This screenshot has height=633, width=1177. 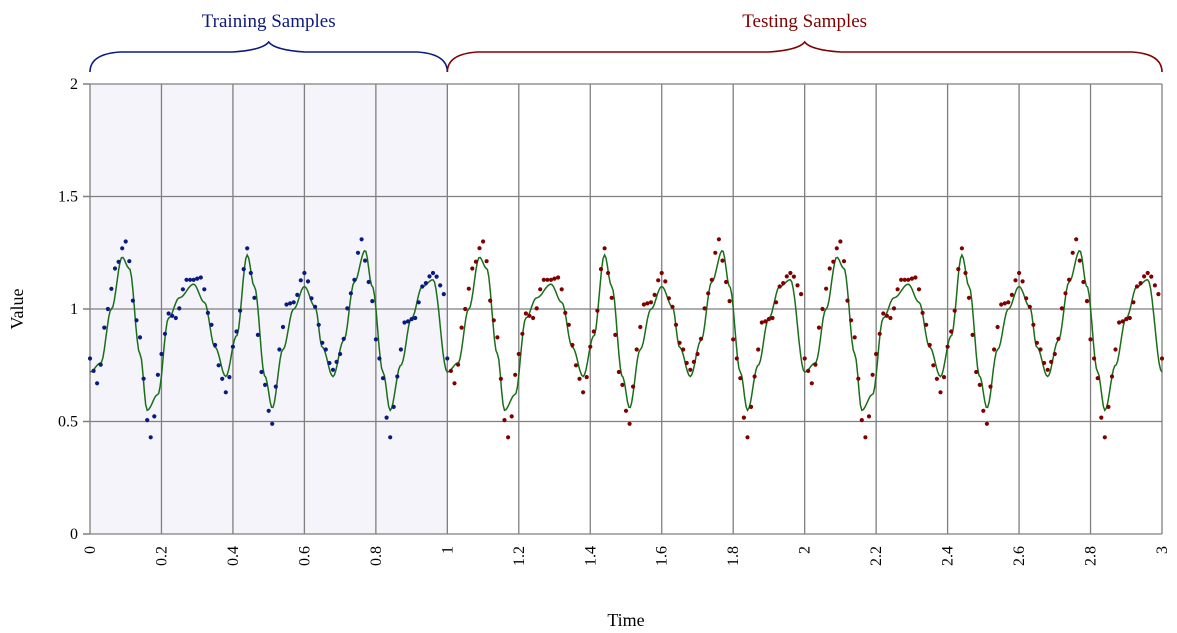 What do you see at coordinates (90, 550) in the screenshot?
I see `x-tick-label: 0` at bounding box center [90, 550].